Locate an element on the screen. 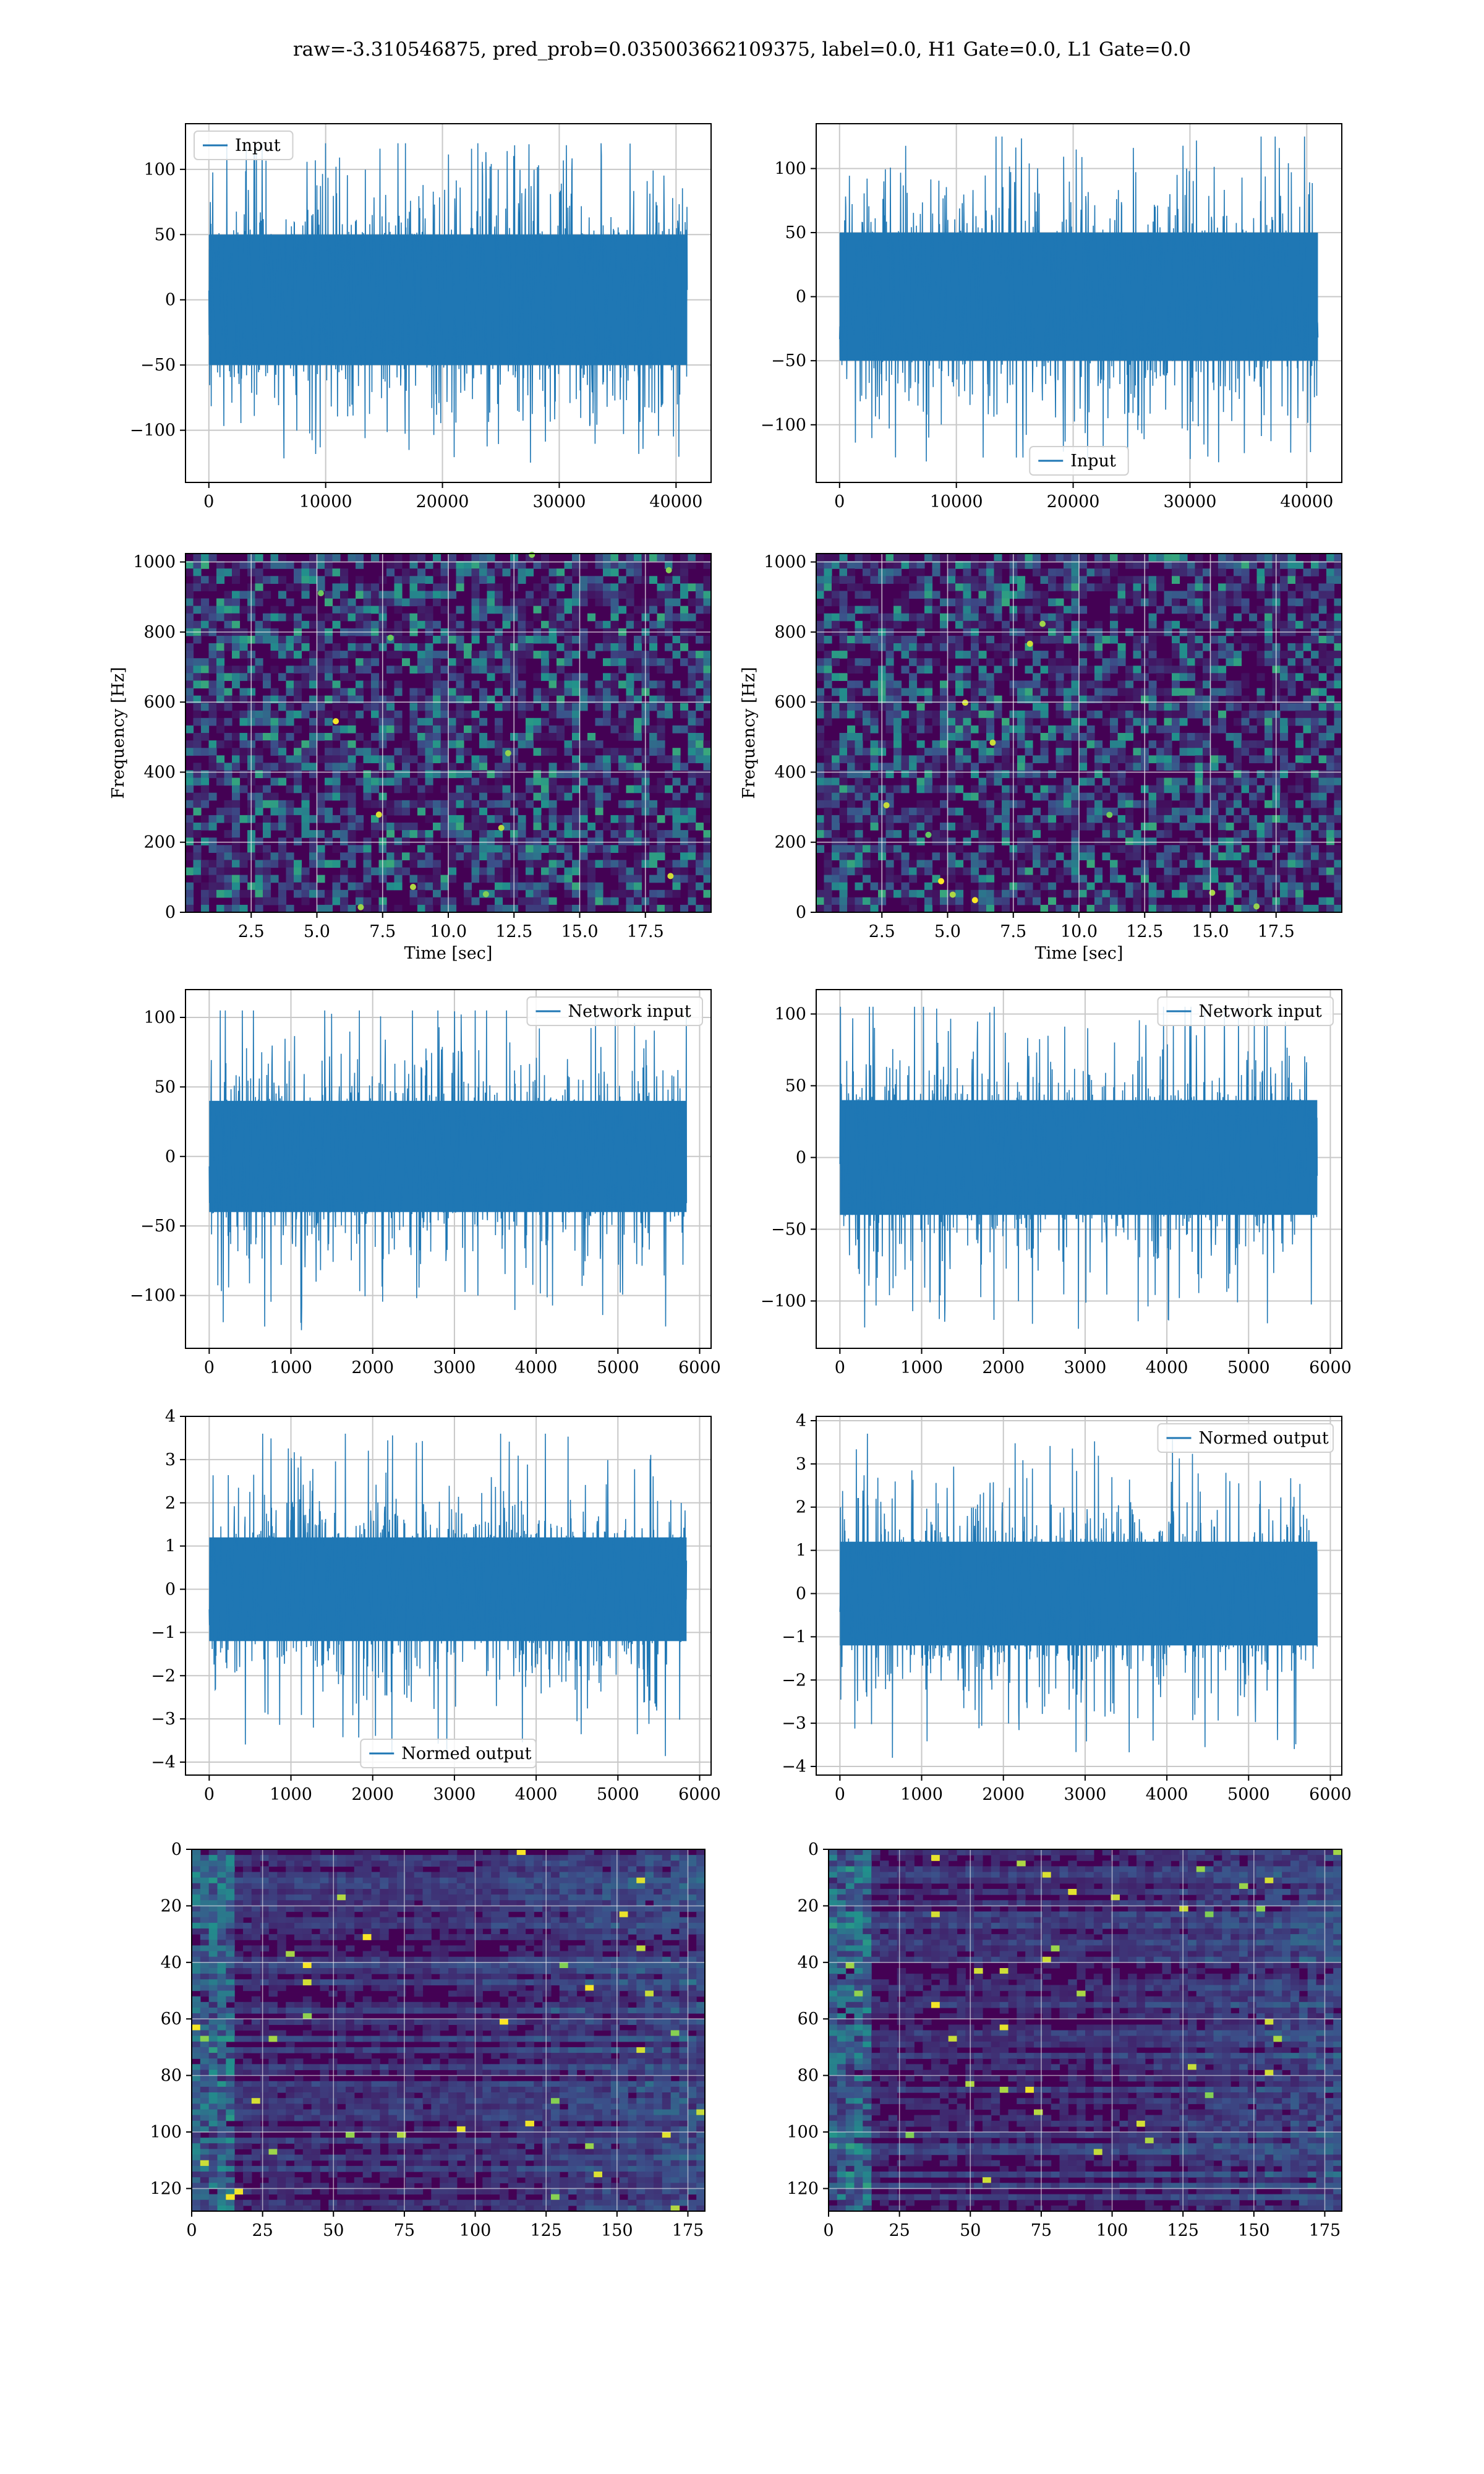  x-tick-label: 6000 is located at coordinates (1330, 1794).